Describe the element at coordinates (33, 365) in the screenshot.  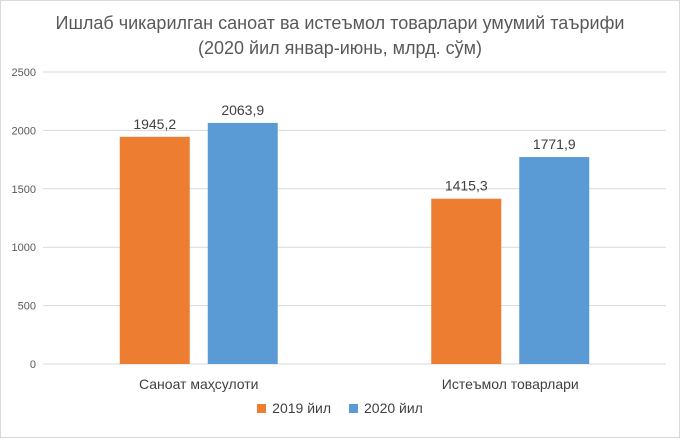
I see `y-tick-label-0: 0` at that location.